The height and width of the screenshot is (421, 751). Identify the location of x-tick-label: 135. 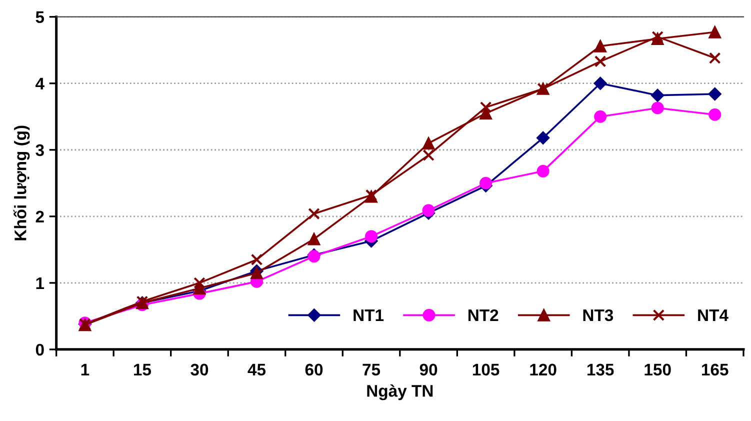
(600, 370).